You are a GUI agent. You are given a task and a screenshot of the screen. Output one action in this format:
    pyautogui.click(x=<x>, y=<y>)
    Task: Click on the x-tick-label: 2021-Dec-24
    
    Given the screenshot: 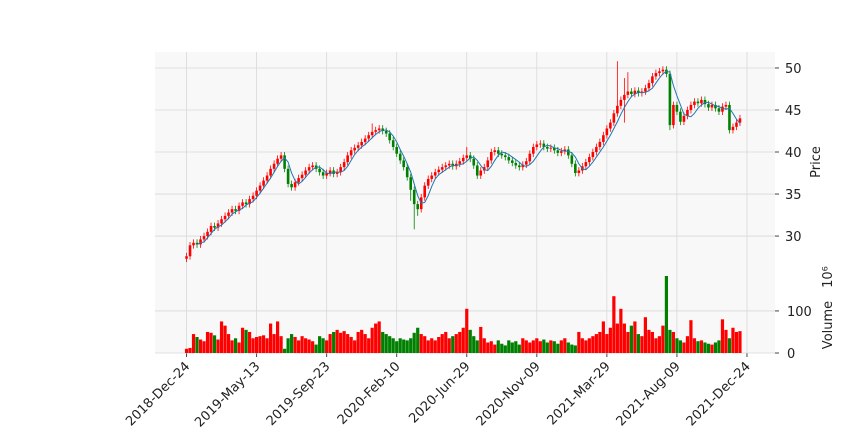 What is the action you would take?
    pyautogui.click(x=719, y=394)
    